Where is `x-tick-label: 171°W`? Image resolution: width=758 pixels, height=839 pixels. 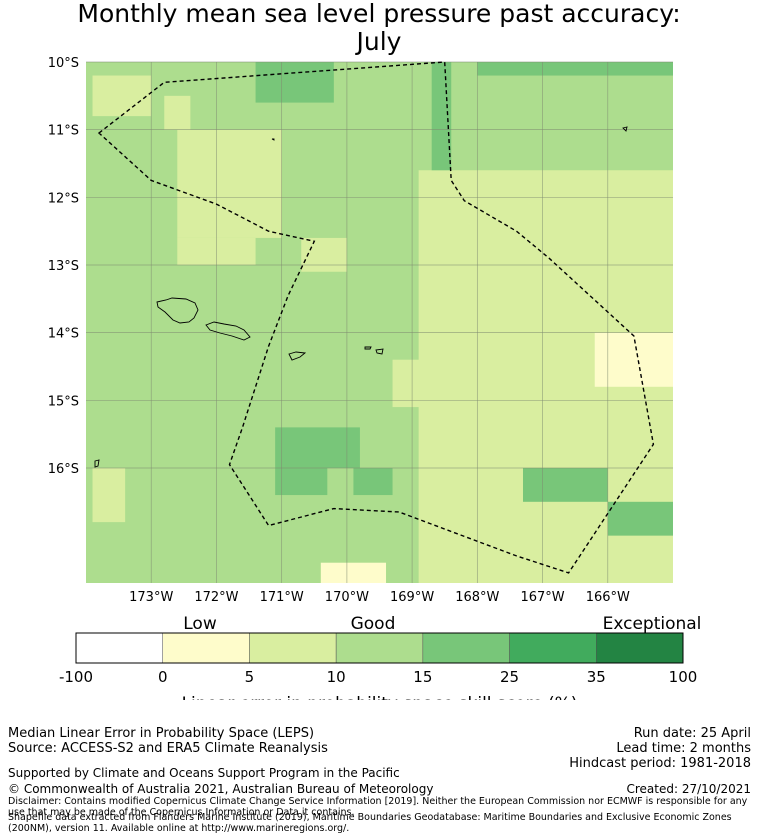 x-tick-label: 171°W is located at coordinates (282, 597).